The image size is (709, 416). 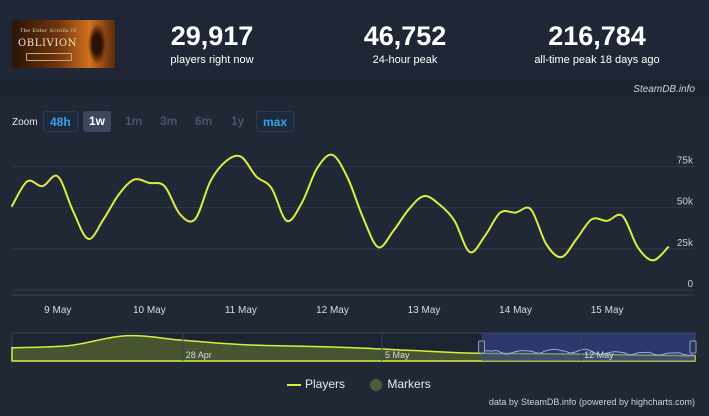 I want to click on navigator-date-label: 5 May, so click(x=397, y=355).